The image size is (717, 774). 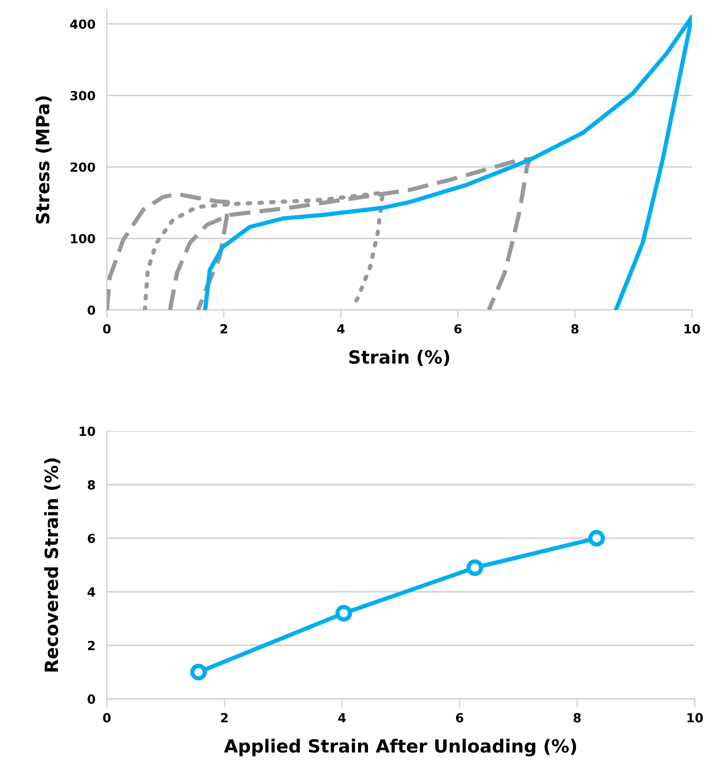 I want to click on y-axis-title: Stress (MPa), so click(x=44, y=160).